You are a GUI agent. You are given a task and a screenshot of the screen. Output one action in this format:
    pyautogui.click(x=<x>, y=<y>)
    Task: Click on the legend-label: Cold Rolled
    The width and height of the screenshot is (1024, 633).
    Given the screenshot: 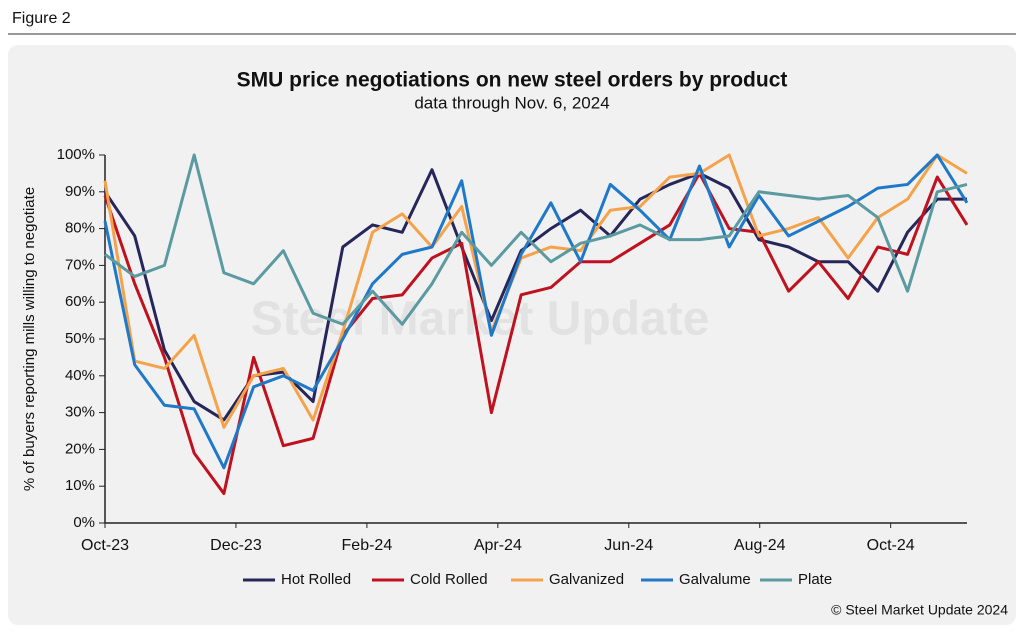 What is the action you would take?
    pyautogui.click(x=449, y=579)
    